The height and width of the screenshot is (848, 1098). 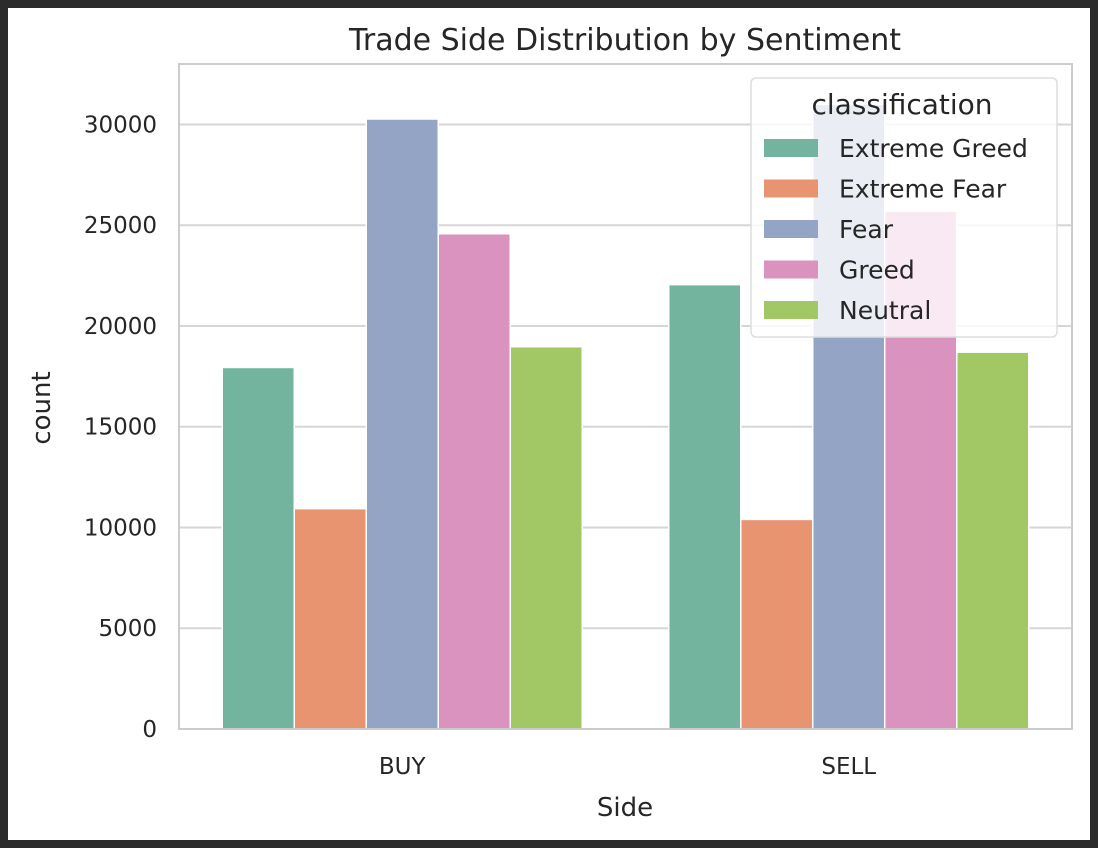 What do you see at coordinates (933, 148) in the screenshot?
I see `legend-label: Extreme Greed` at bounding box center [933, 148].